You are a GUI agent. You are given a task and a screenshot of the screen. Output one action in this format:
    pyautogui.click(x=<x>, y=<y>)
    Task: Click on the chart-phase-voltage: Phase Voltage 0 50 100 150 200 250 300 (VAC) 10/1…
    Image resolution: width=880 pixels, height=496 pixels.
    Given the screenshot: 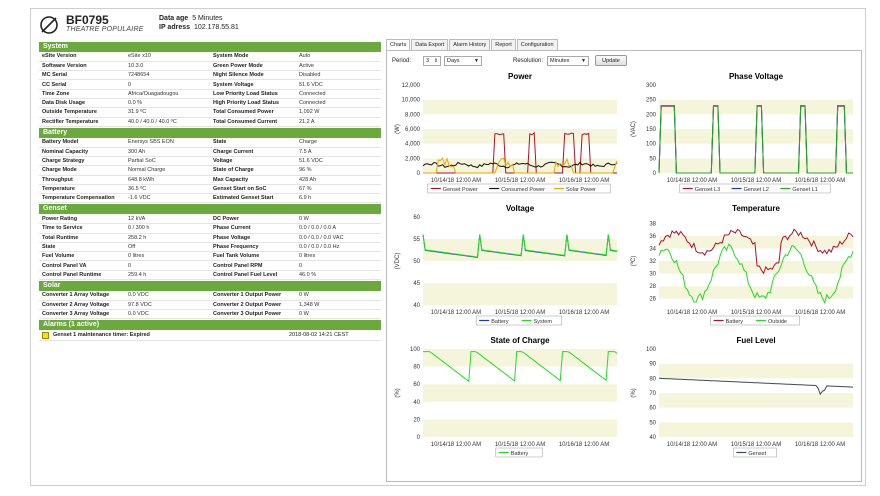 What is the action you would take?
    pyautogui.click(x=743, y=134)
    